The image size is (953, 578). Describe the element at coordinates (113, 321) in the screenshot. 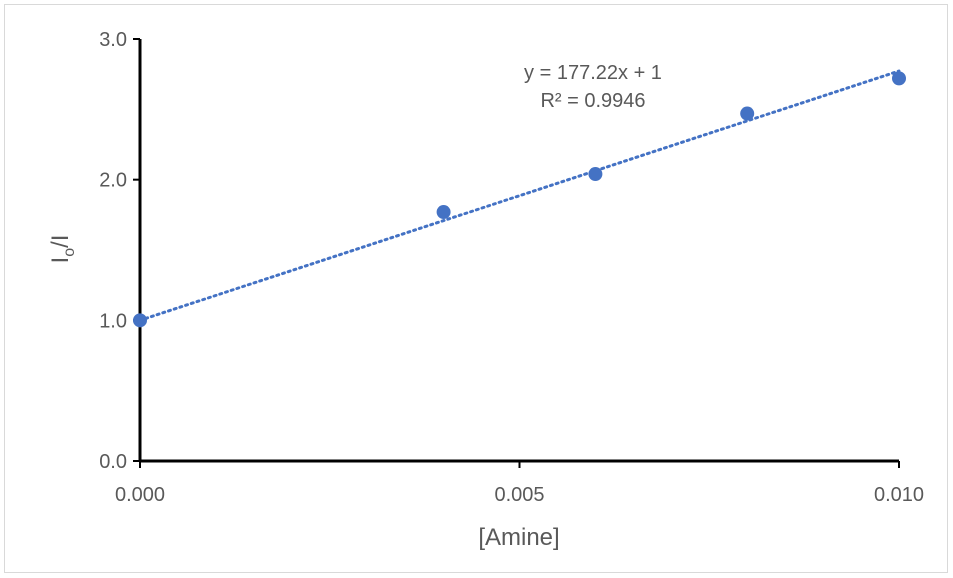

I see `y-tick-label: 1.0` at that location.